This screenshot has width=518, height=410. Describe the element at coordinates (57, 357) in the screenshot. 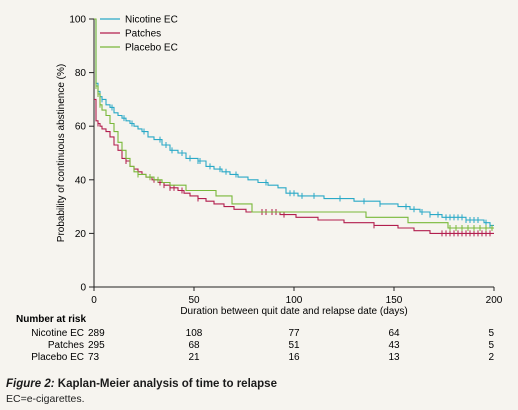

I see `risk-row-label: Placebo EC` at that location.